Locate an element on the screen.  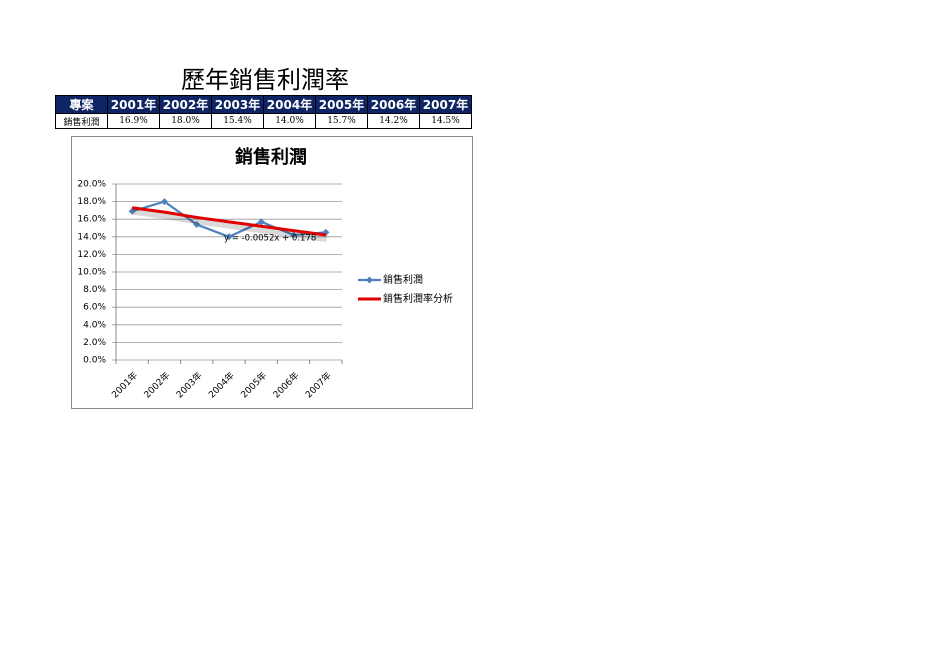
y-tick-label: 20.0% is located at coordinates (91, 185).